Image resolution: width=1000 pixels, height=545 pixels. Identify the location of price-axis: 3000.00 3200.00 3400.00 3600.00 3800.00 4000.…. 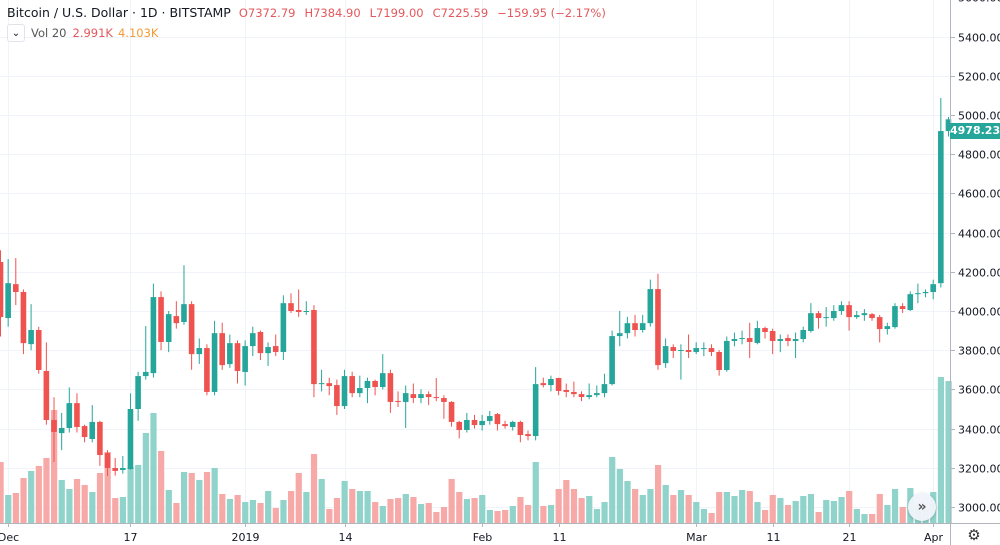
(975, 257).